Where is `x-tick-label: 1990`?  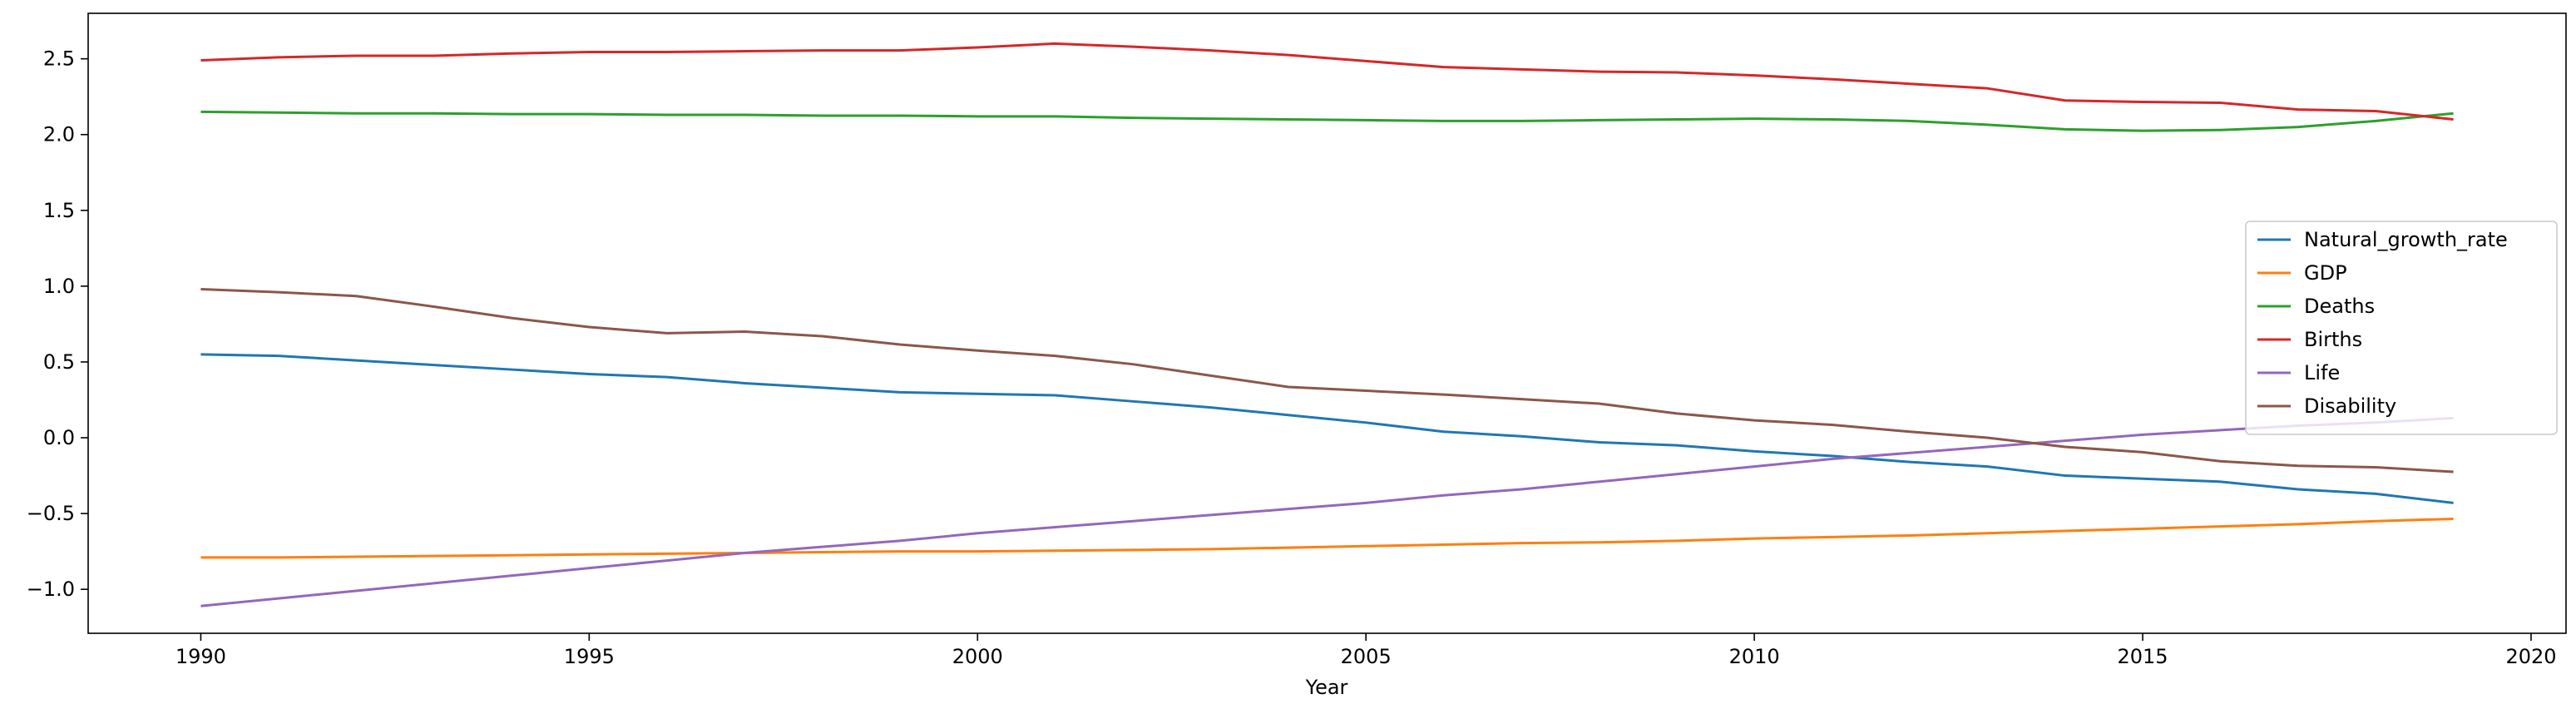 x-tick-label: 1990 is located at coordinates (201, 656).